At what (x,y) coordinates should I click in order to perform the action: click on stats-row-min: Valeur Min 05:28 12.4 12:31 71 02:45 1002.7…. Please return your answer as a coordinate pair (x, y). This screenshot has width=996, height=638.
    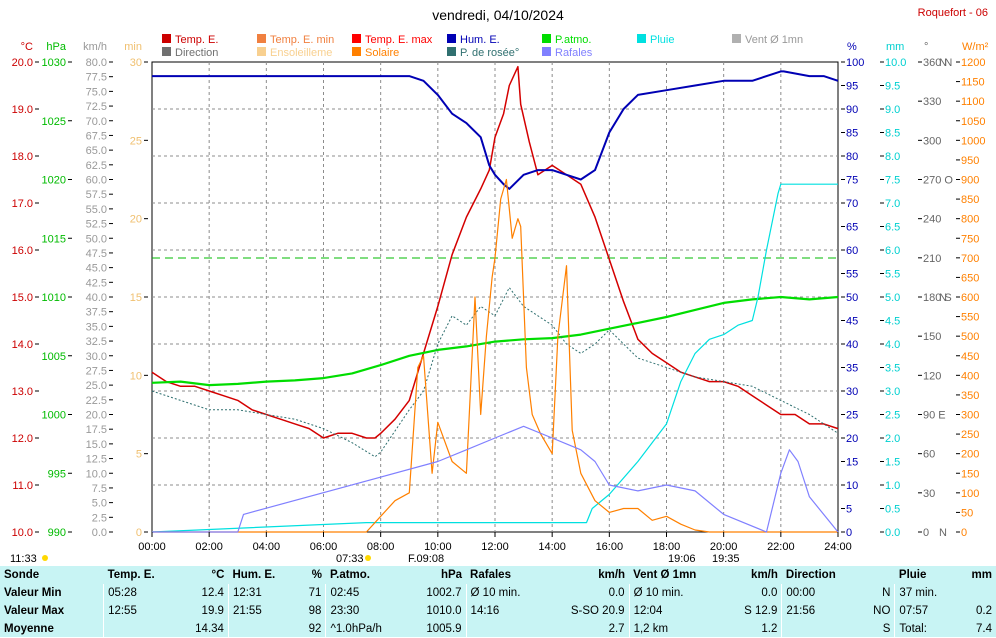
    Looking at the image, I should click on (498, 593).